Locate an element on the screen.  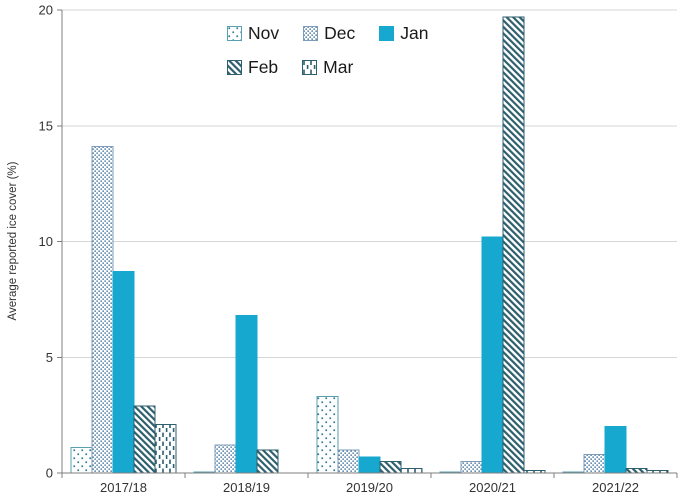
legend-item-feb: Feb is located at coordinates (252, 67).